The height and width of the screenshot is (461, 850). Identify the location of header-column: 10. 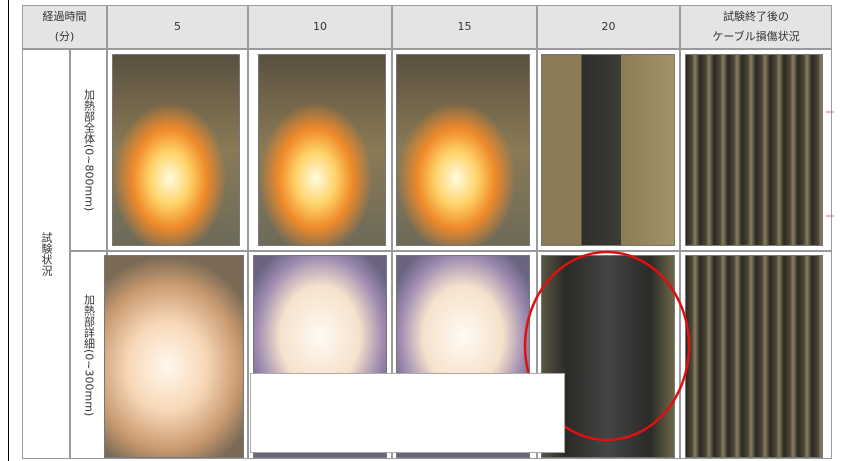
(320, 27).